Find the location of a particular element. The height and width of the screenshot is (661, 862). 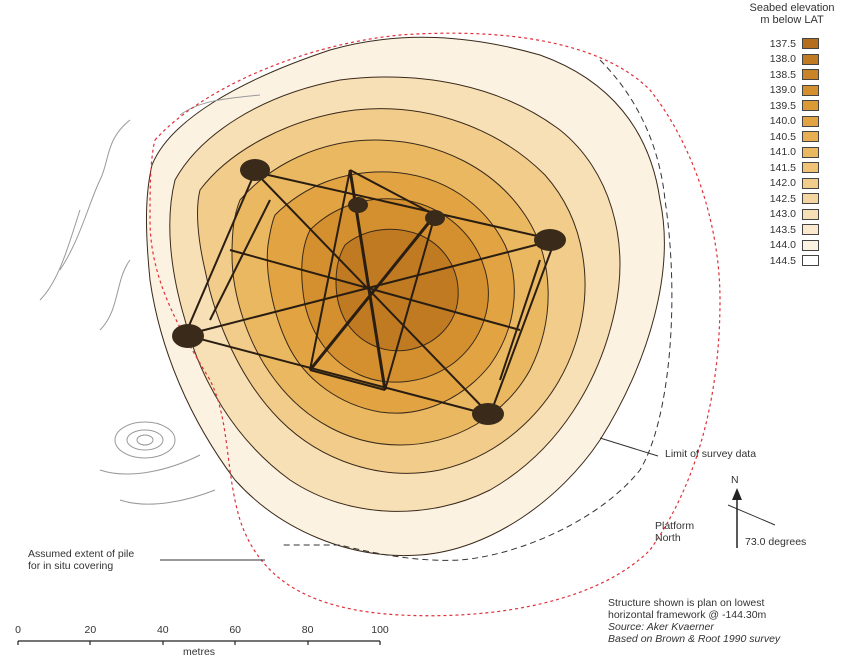

scale-tick-label: 80 is located at coordinates (307, 630).